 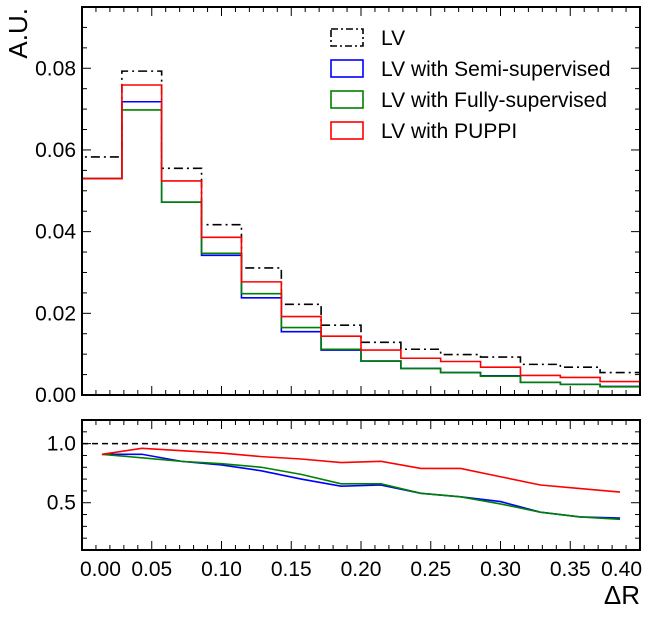 What do you see at coordinates (430, 569) in the screenshot?
I see `ratio-xtick-label: 0.25` at bounding box center [430, 569].